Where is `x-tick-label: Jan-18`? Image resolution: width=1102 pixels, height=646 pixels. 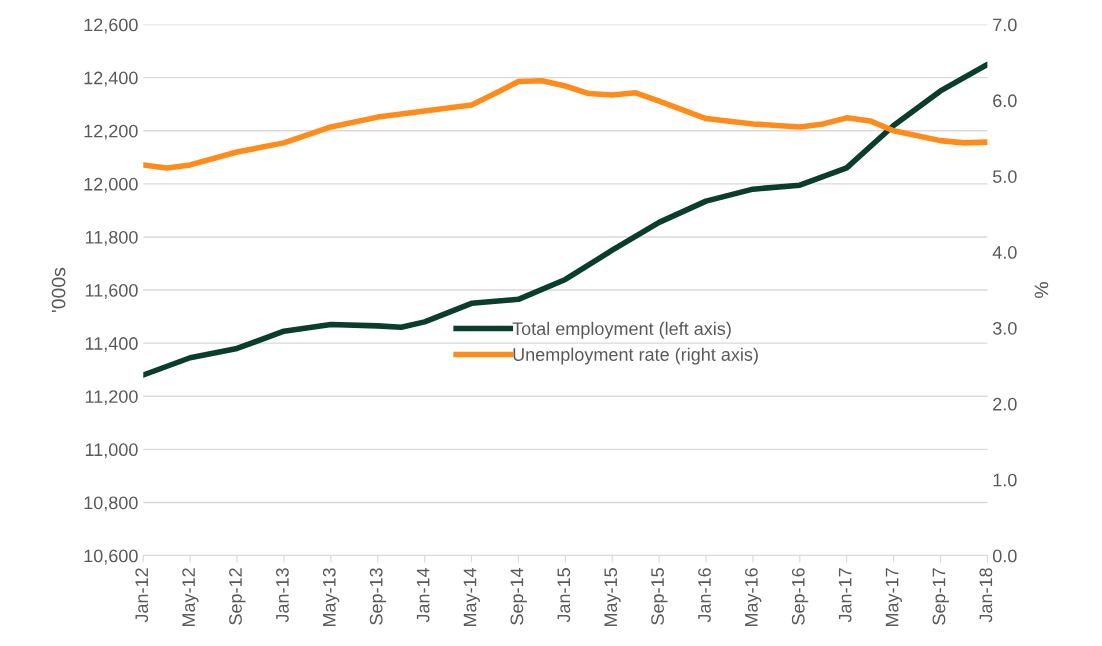 x-tick-label: Jan-18 is located at coordinates (986, 595).